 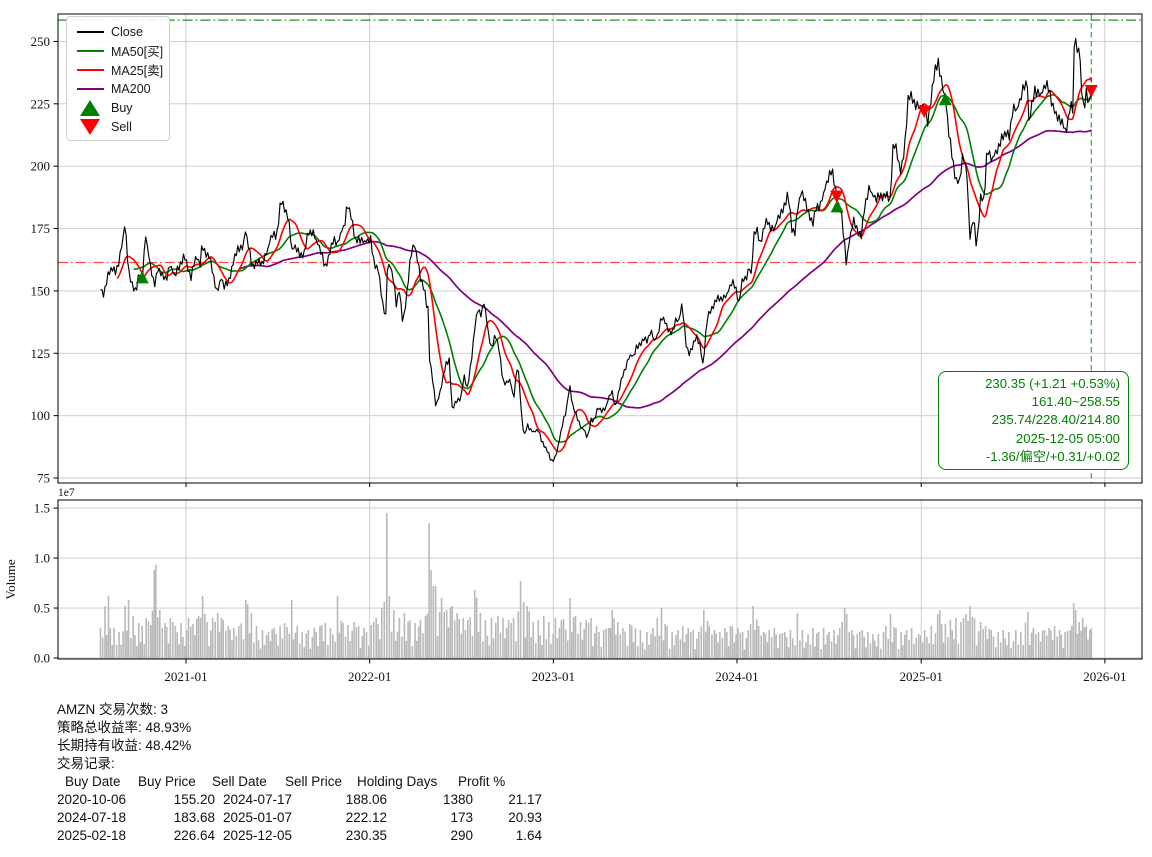 What do you see at coordinates (337, 836) in the screenshot?
I see `trade-row-2: 2025-02-18 226.64 2025-12-05 230.35 290 1.64` at bounding box center [337, 836].